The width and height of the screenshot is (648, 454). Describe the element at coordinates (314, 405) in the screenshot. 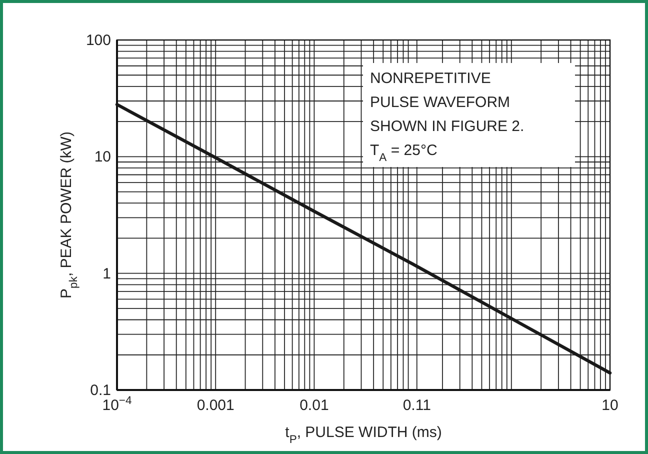

I see `x-tick-label: 0.01` at that location.